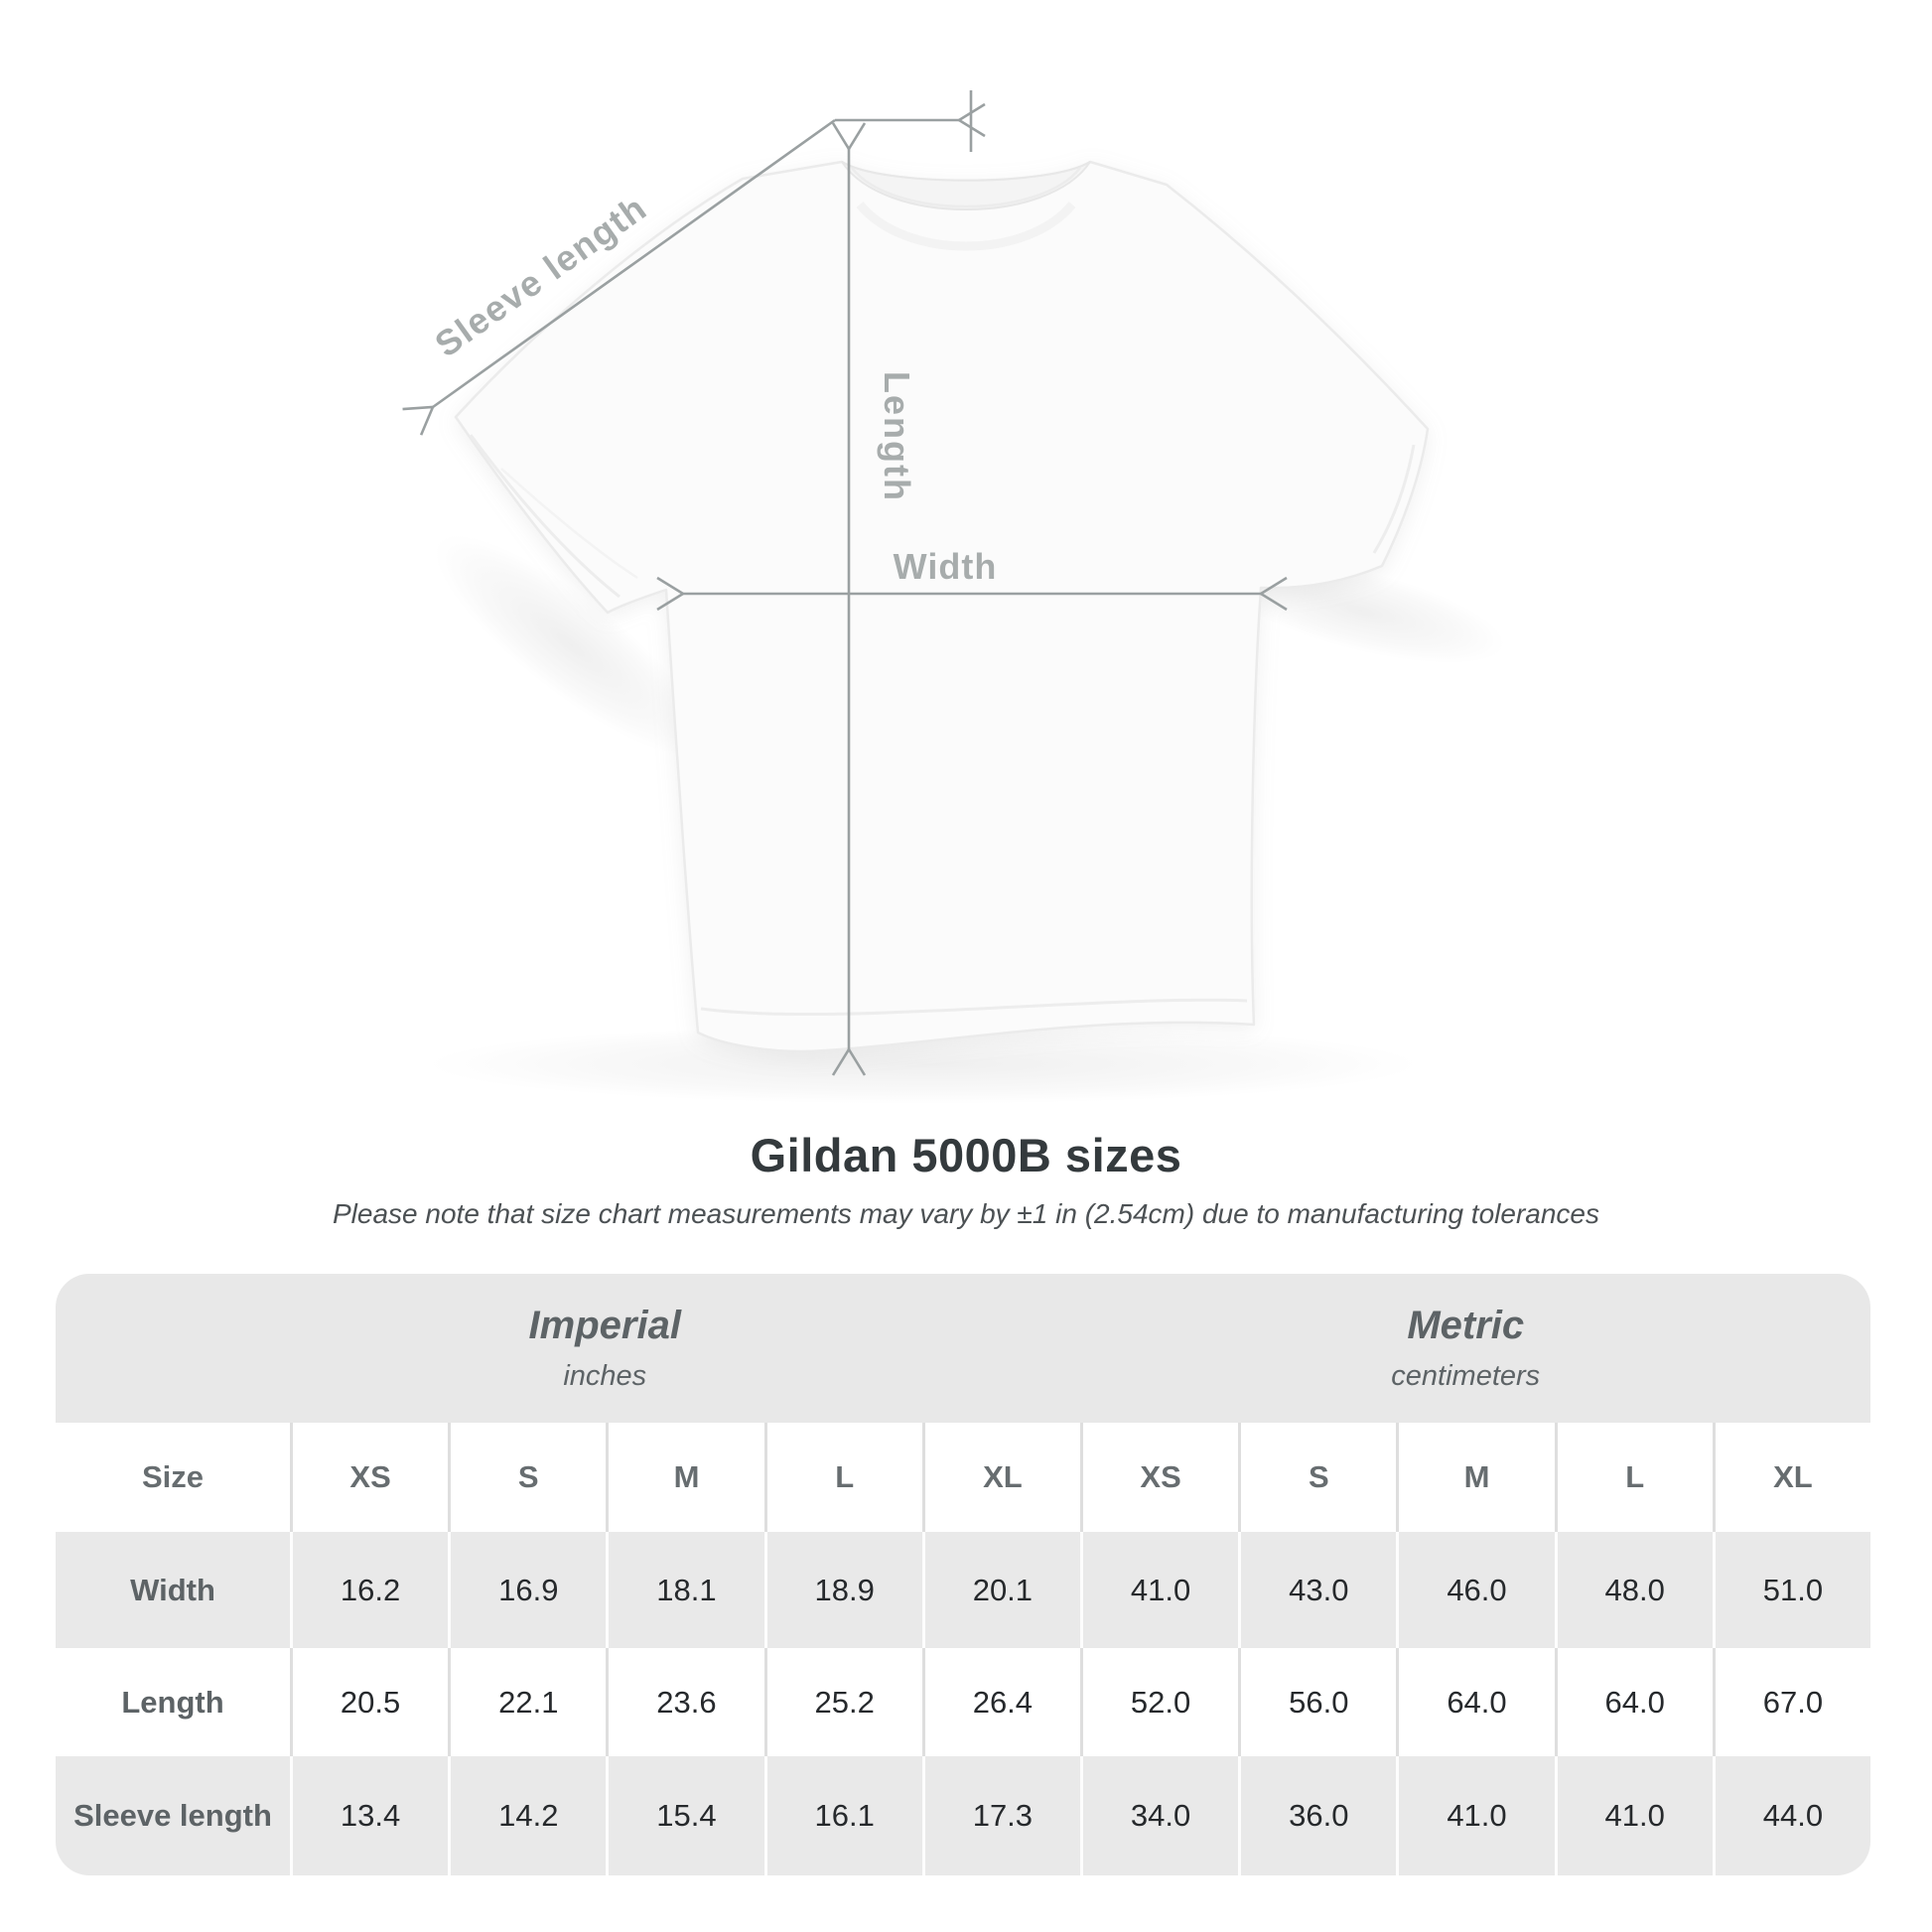 This screenshot has width=1932, height=1932. Describe the element at coordinates (1000, 1590) in the screenshot. I see `table-cell: 20.1` at that location.